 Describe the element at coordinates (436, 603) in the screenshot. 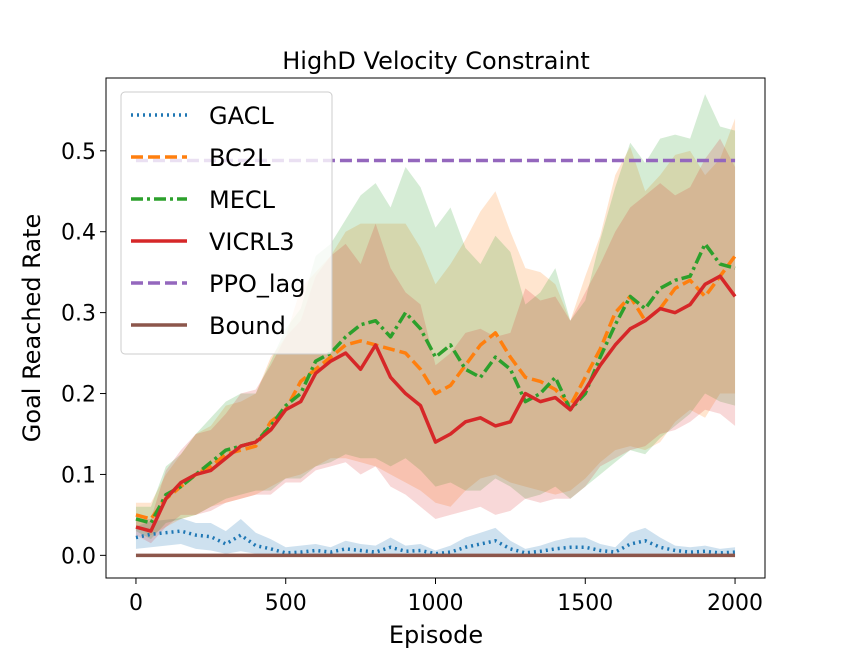

I see `x-tick-label: 1000` at that location.